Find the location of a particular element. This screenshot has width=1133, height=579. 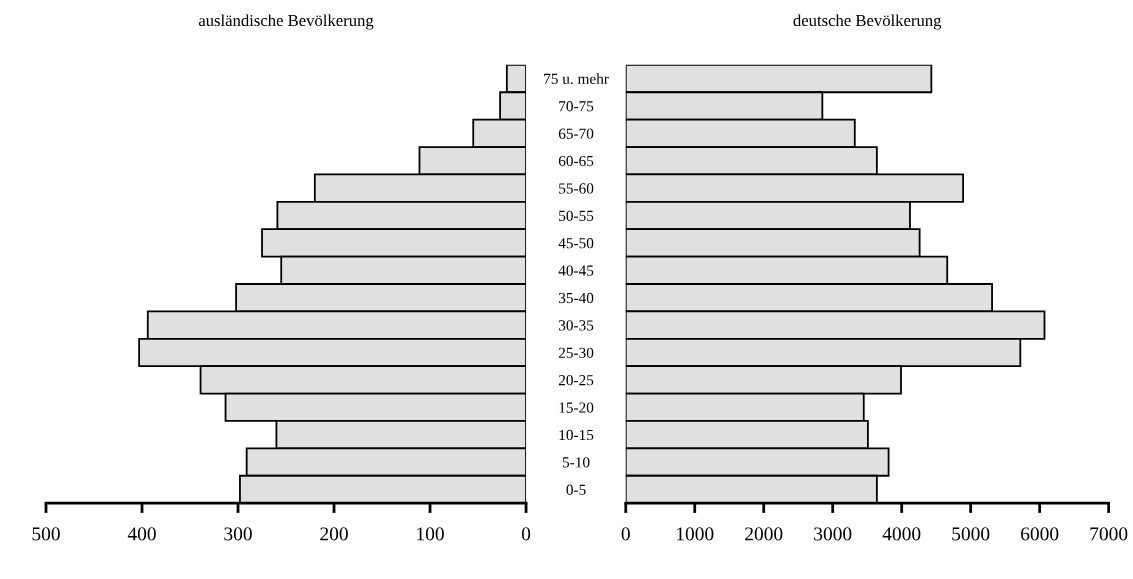

y-tick-label: 65-70 is located at coordinates (576, 133).